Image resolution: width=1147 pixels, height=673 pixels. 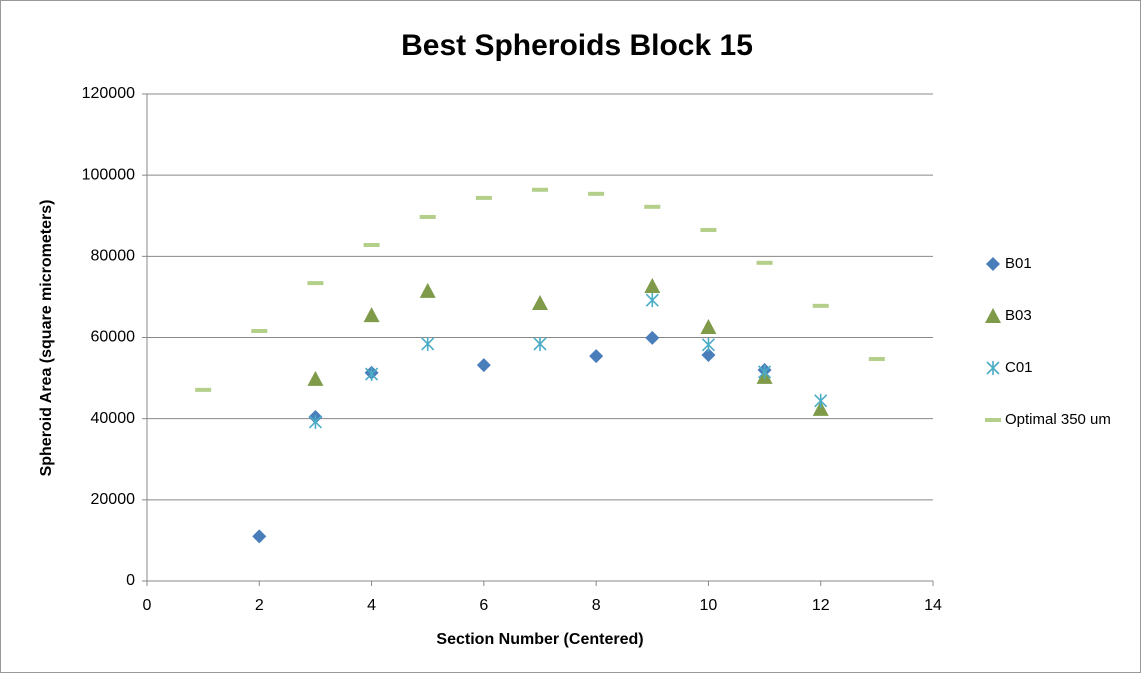 What do you see at coordinates (821, 605) in the screenshot?
I see `x-tick-label: 12` at bounding box center [821, 605].